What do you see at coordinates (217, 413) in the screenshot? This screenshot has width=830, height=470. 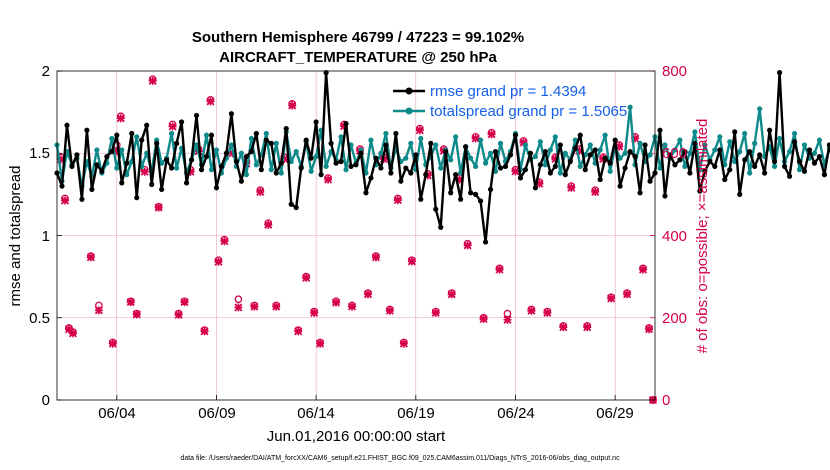 I see `x-tick-label: 06/09` at bounding box center [217, 413].